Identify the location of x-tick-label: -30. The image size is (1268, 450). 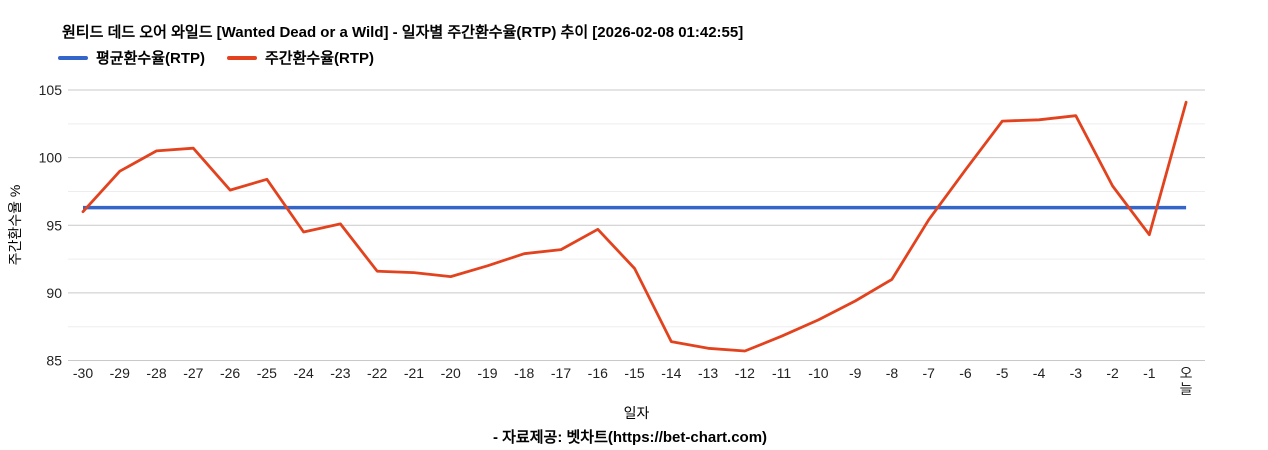
(83, 373).